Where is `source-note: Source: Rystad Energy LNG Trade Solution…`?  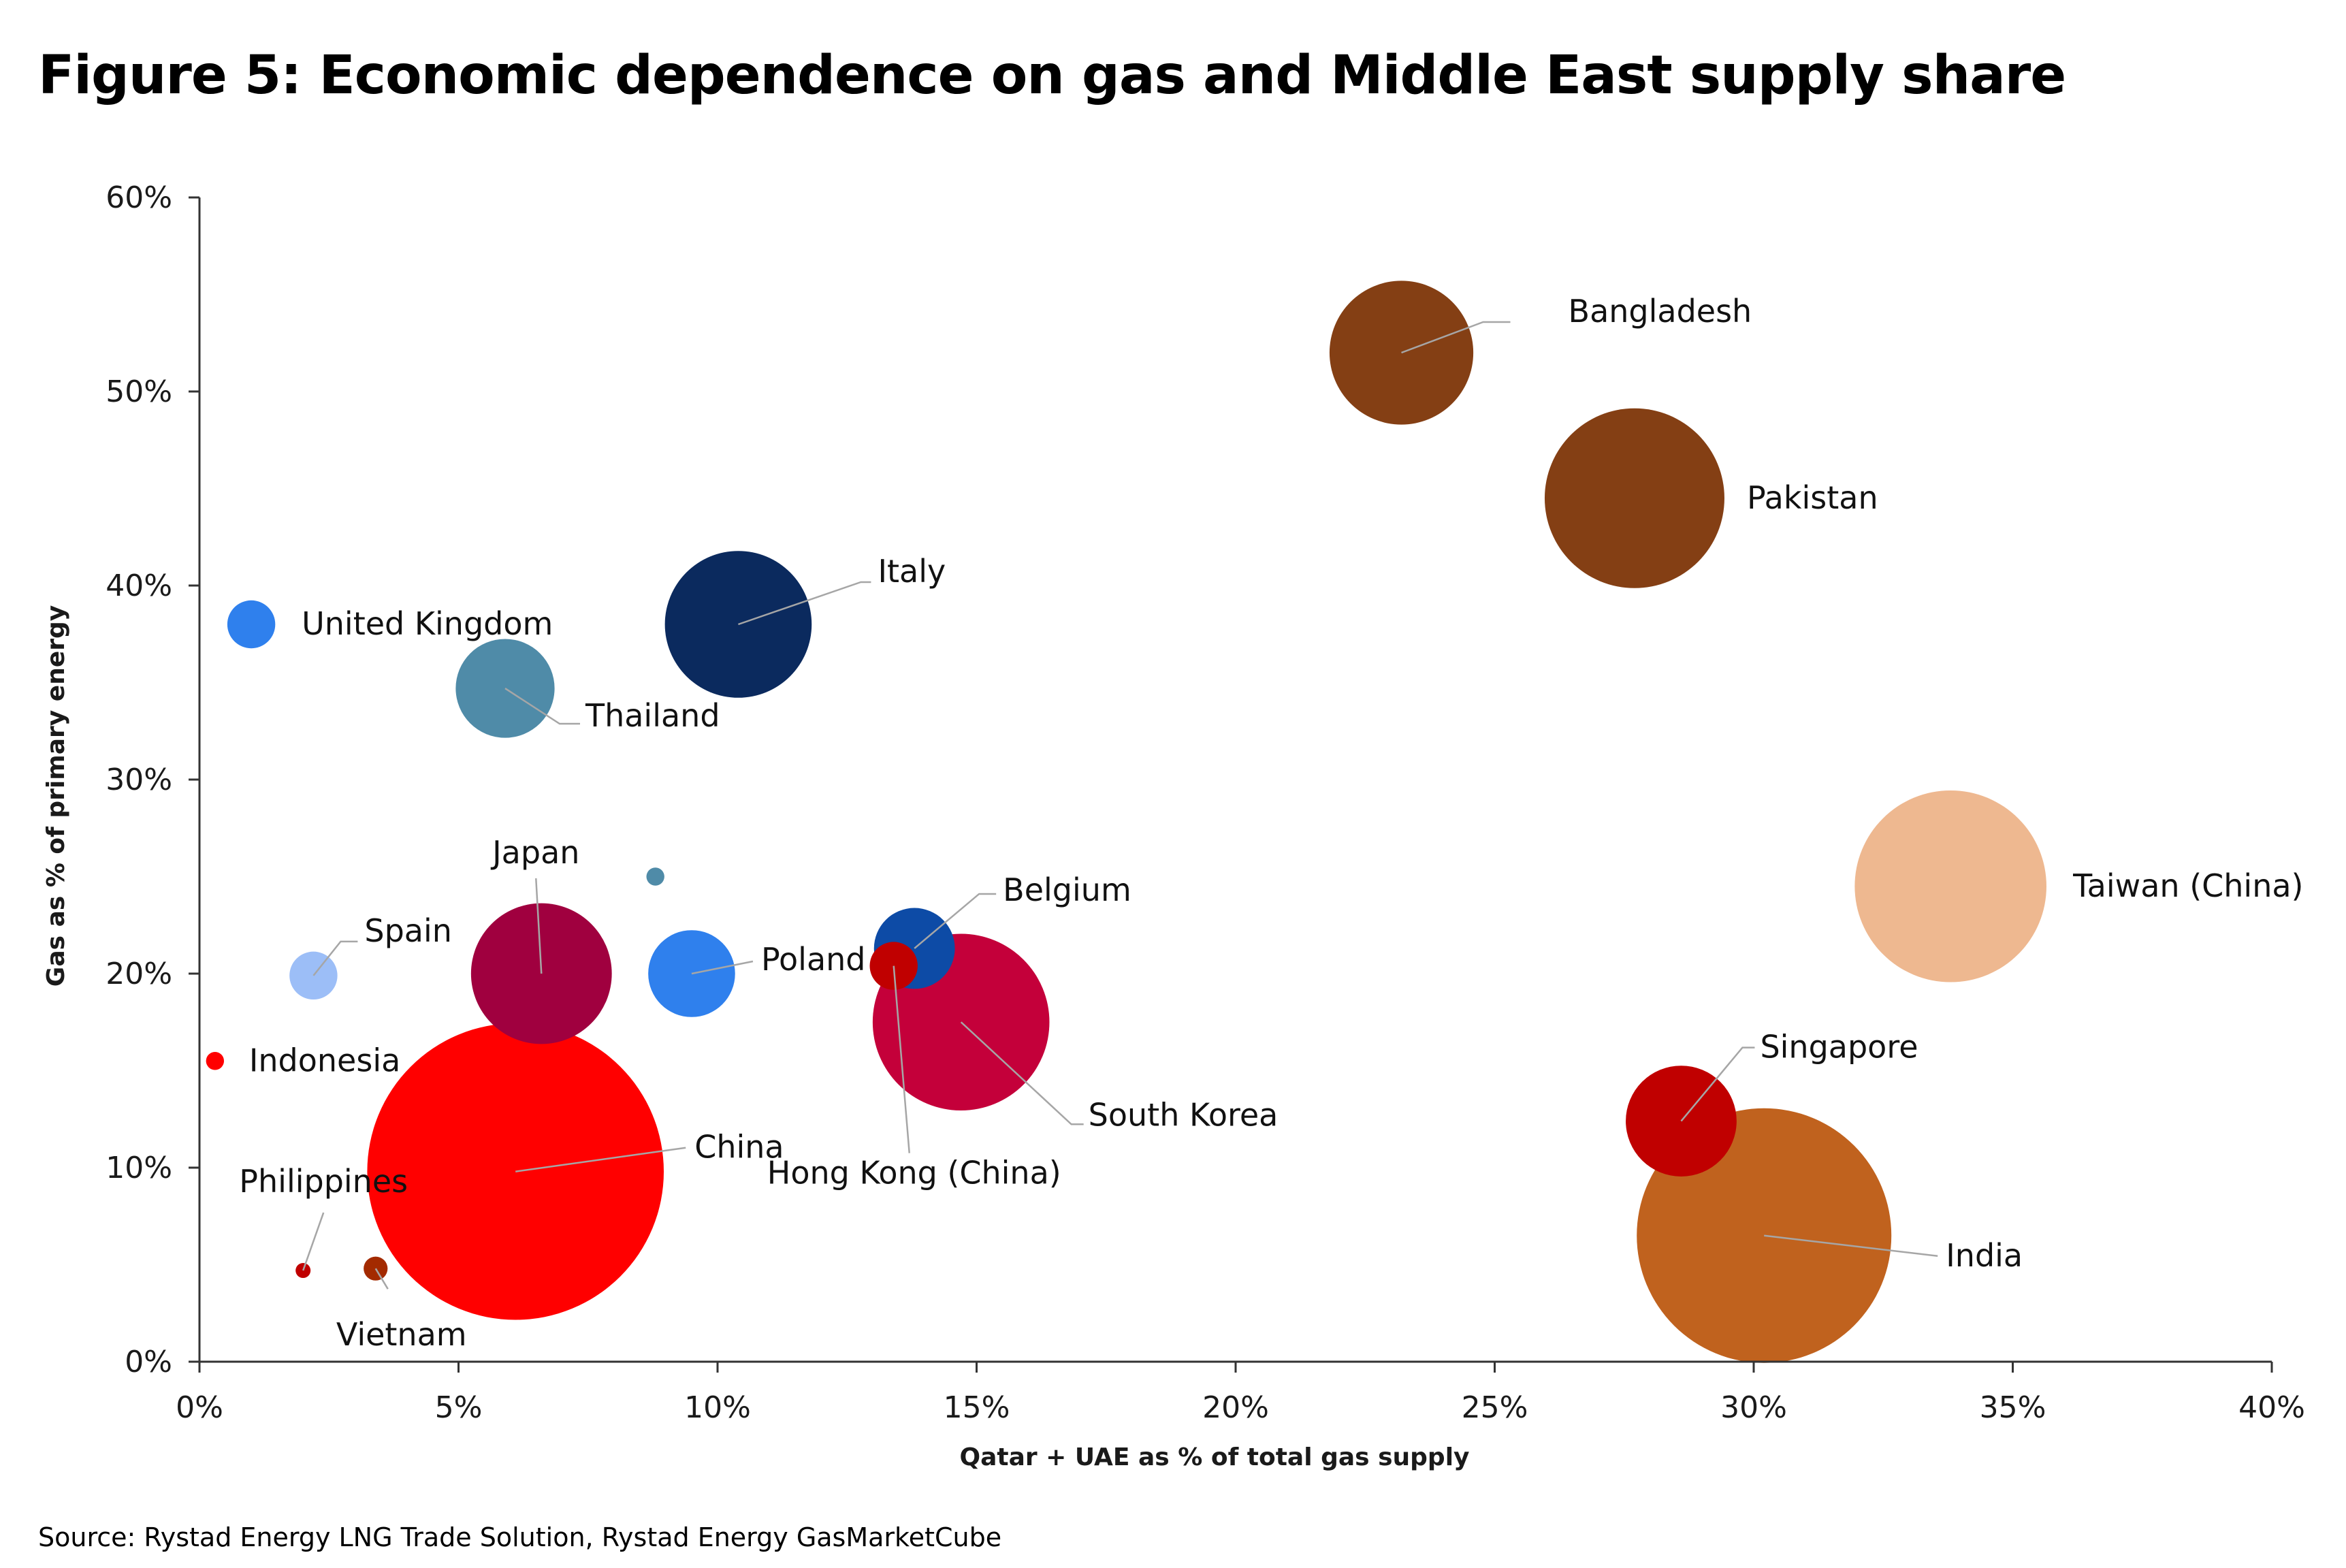 source-note: Source: Rystad Energy LNG Trade Solution… is located at coordinates (520, 1537).